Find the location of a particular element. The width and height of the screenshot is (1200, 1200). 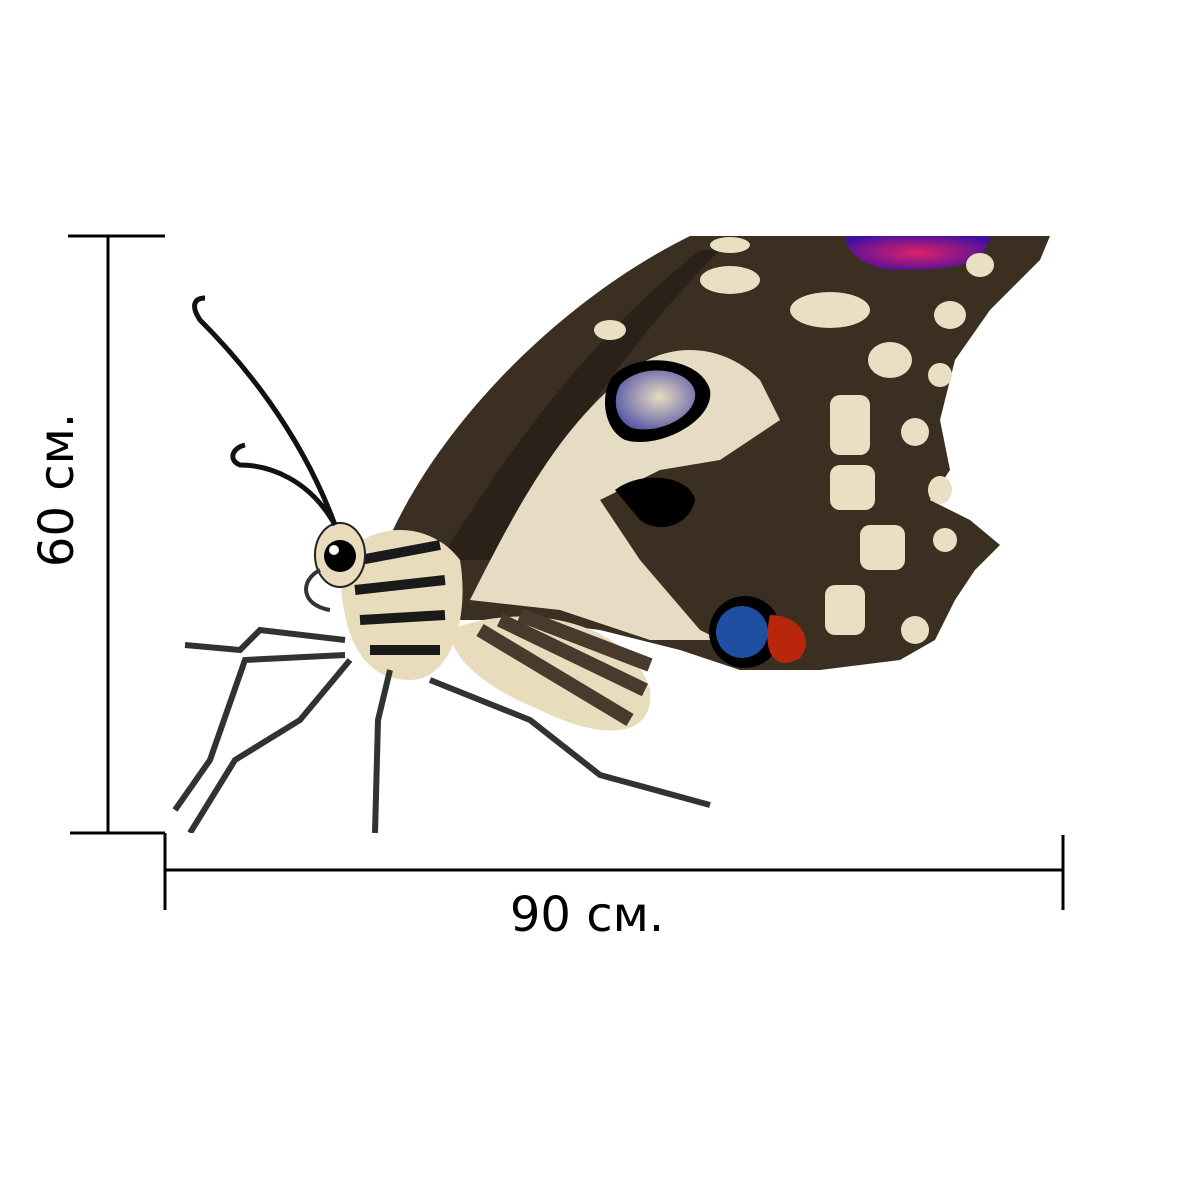

width-label: 90 см. is located at coordinates (587, 915).